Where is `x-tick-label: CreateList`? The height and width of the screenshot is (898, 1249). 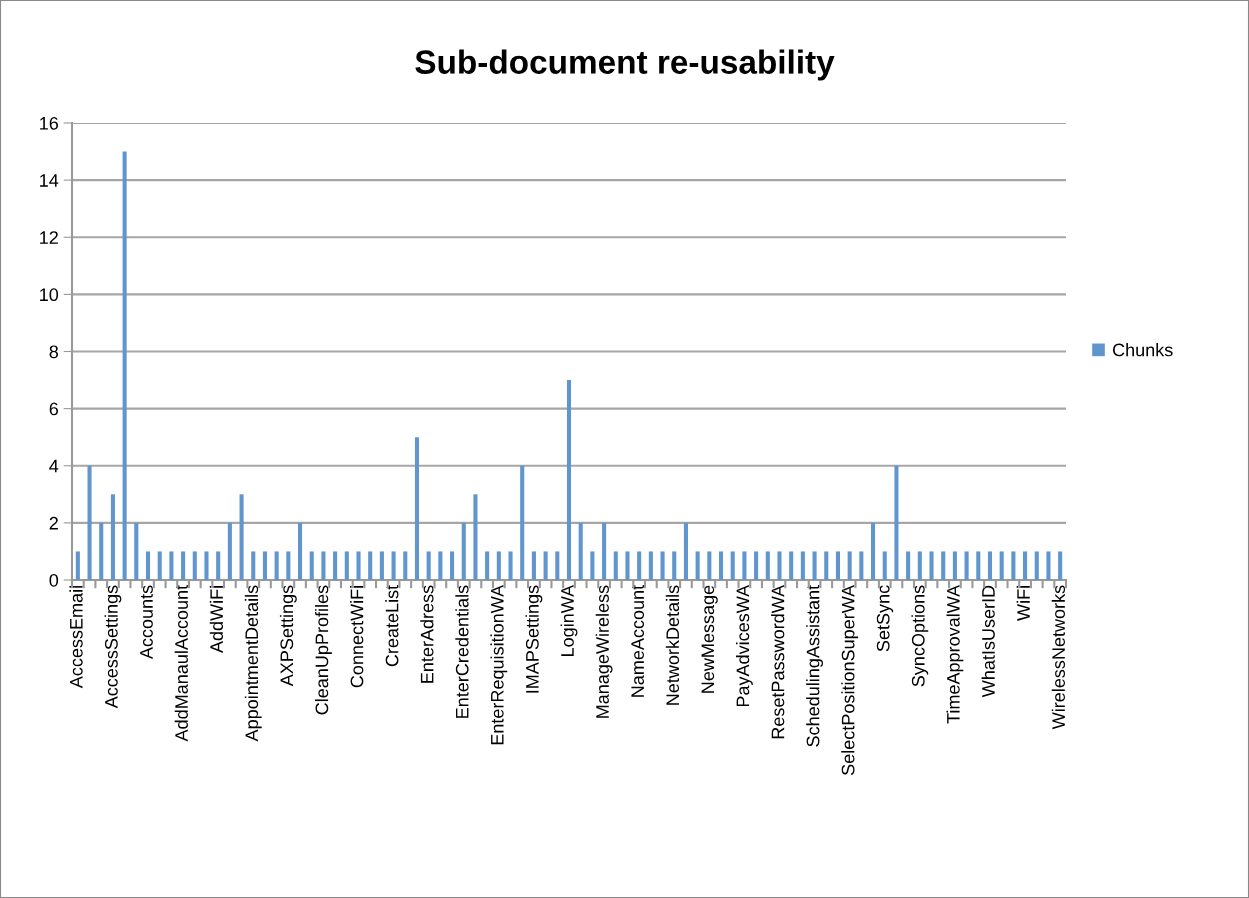 x-tick-label: CreateList is located at coordinates (392, 625).